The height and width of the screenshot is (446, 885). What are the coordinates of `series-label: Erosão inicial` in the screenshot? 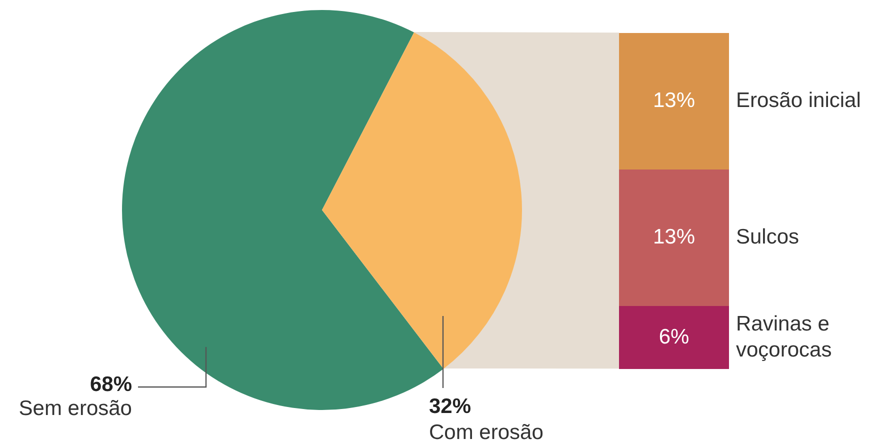 It's located at (798, 100).